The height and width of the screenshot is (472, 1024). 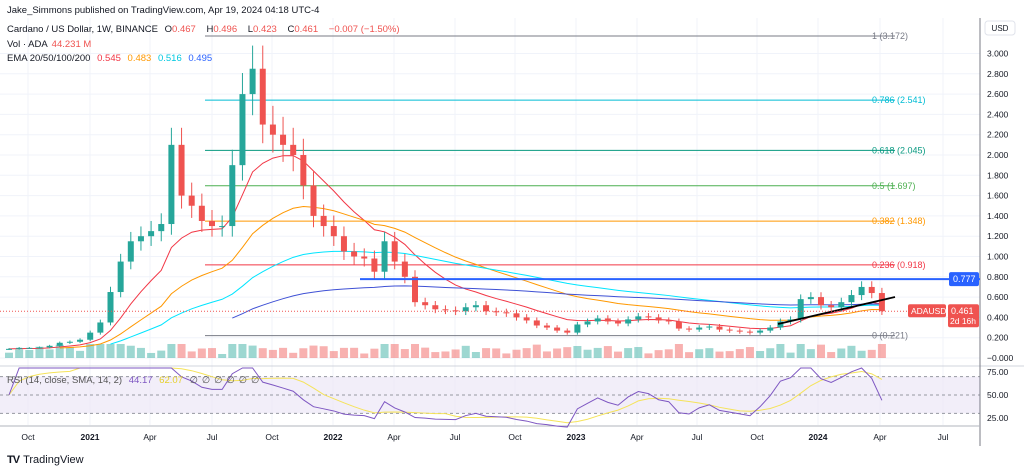 I want to click on rsi-label: RSI (14, close, SMA, 14, 2), so click(x=65, y=380).